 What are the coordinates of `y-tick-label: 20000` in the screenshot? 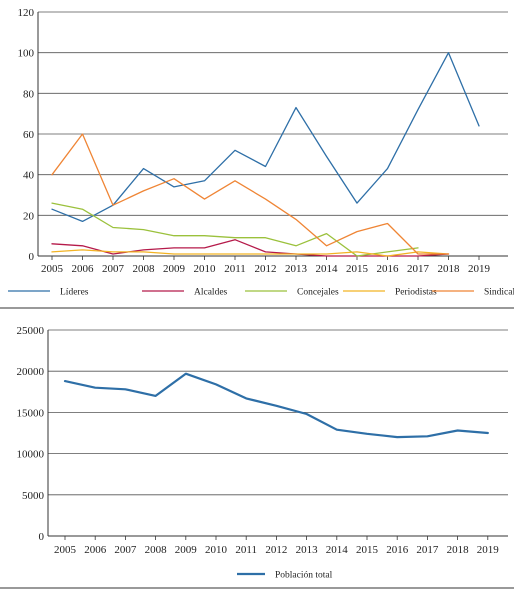 It's located at (31, 372).